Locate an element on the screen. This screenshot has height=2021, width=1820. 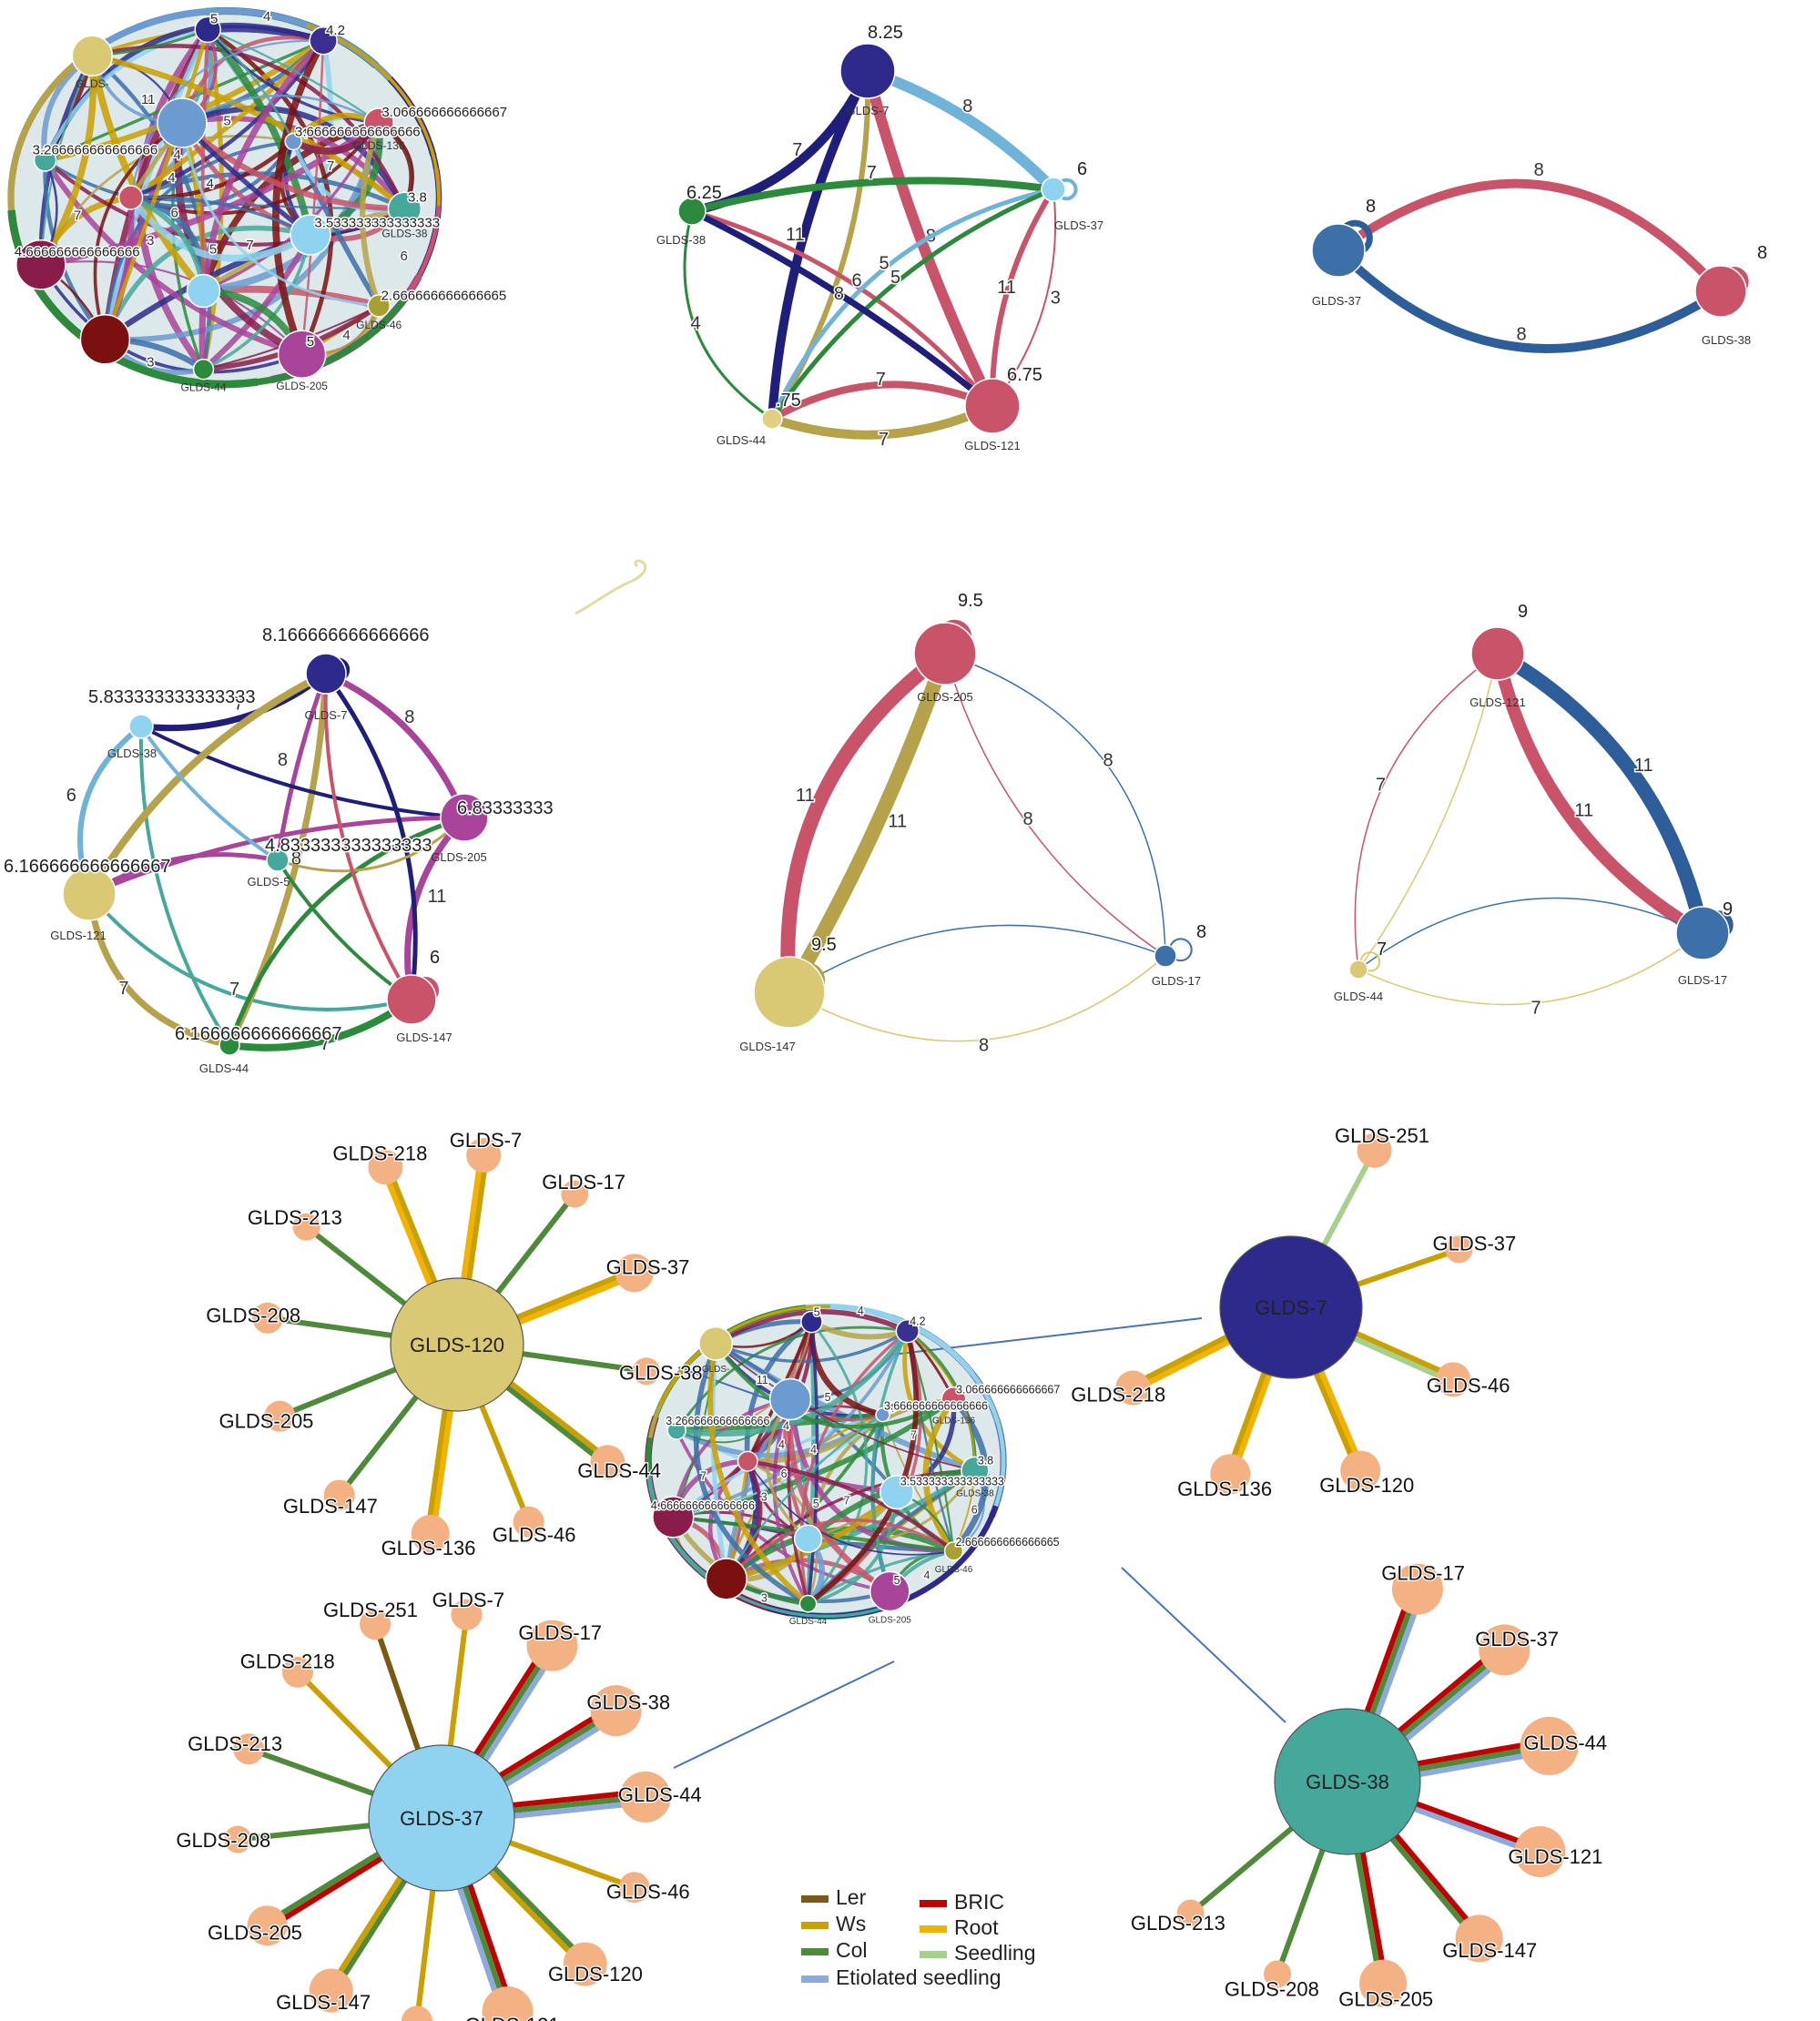
edge-label: 3 is located at coordinates (765, 1598).